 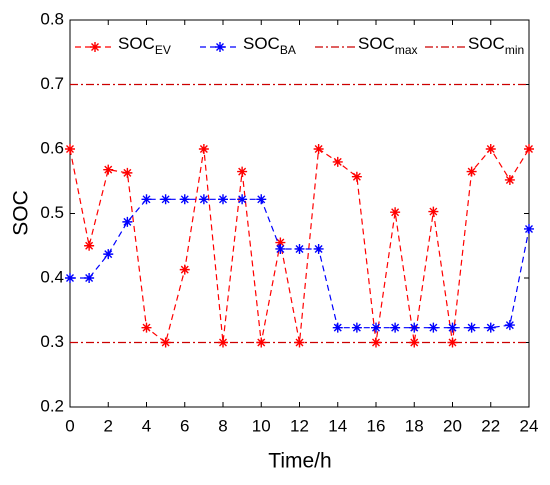 What do you see at coordinates (414, 425) in the screenshot?
I see `x-tick-label: 18` at bounding box center [414, 425].